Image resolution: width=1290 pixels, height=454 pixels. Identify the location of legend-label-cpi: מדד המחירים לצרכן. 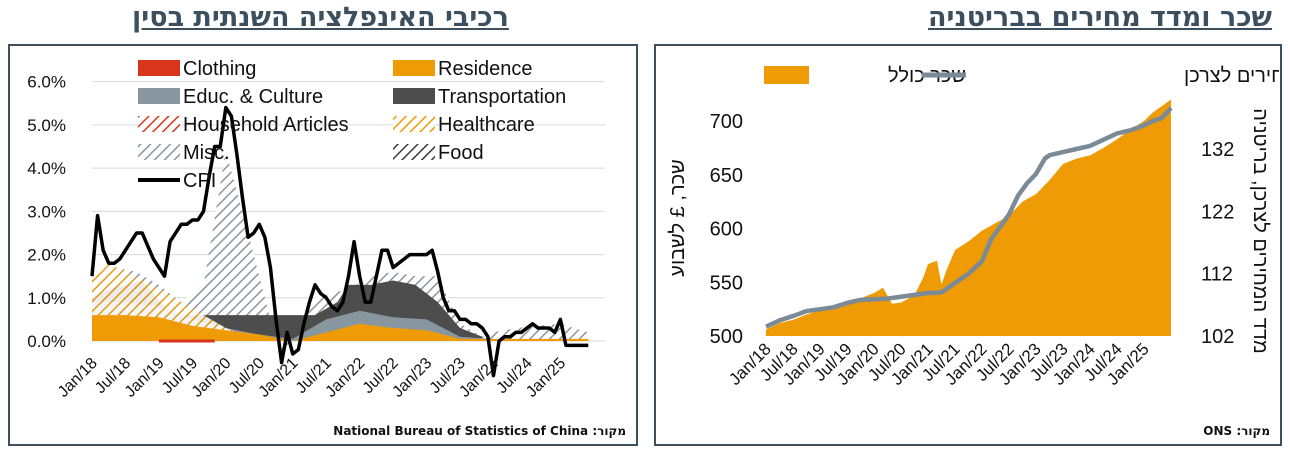
(1231, 76).